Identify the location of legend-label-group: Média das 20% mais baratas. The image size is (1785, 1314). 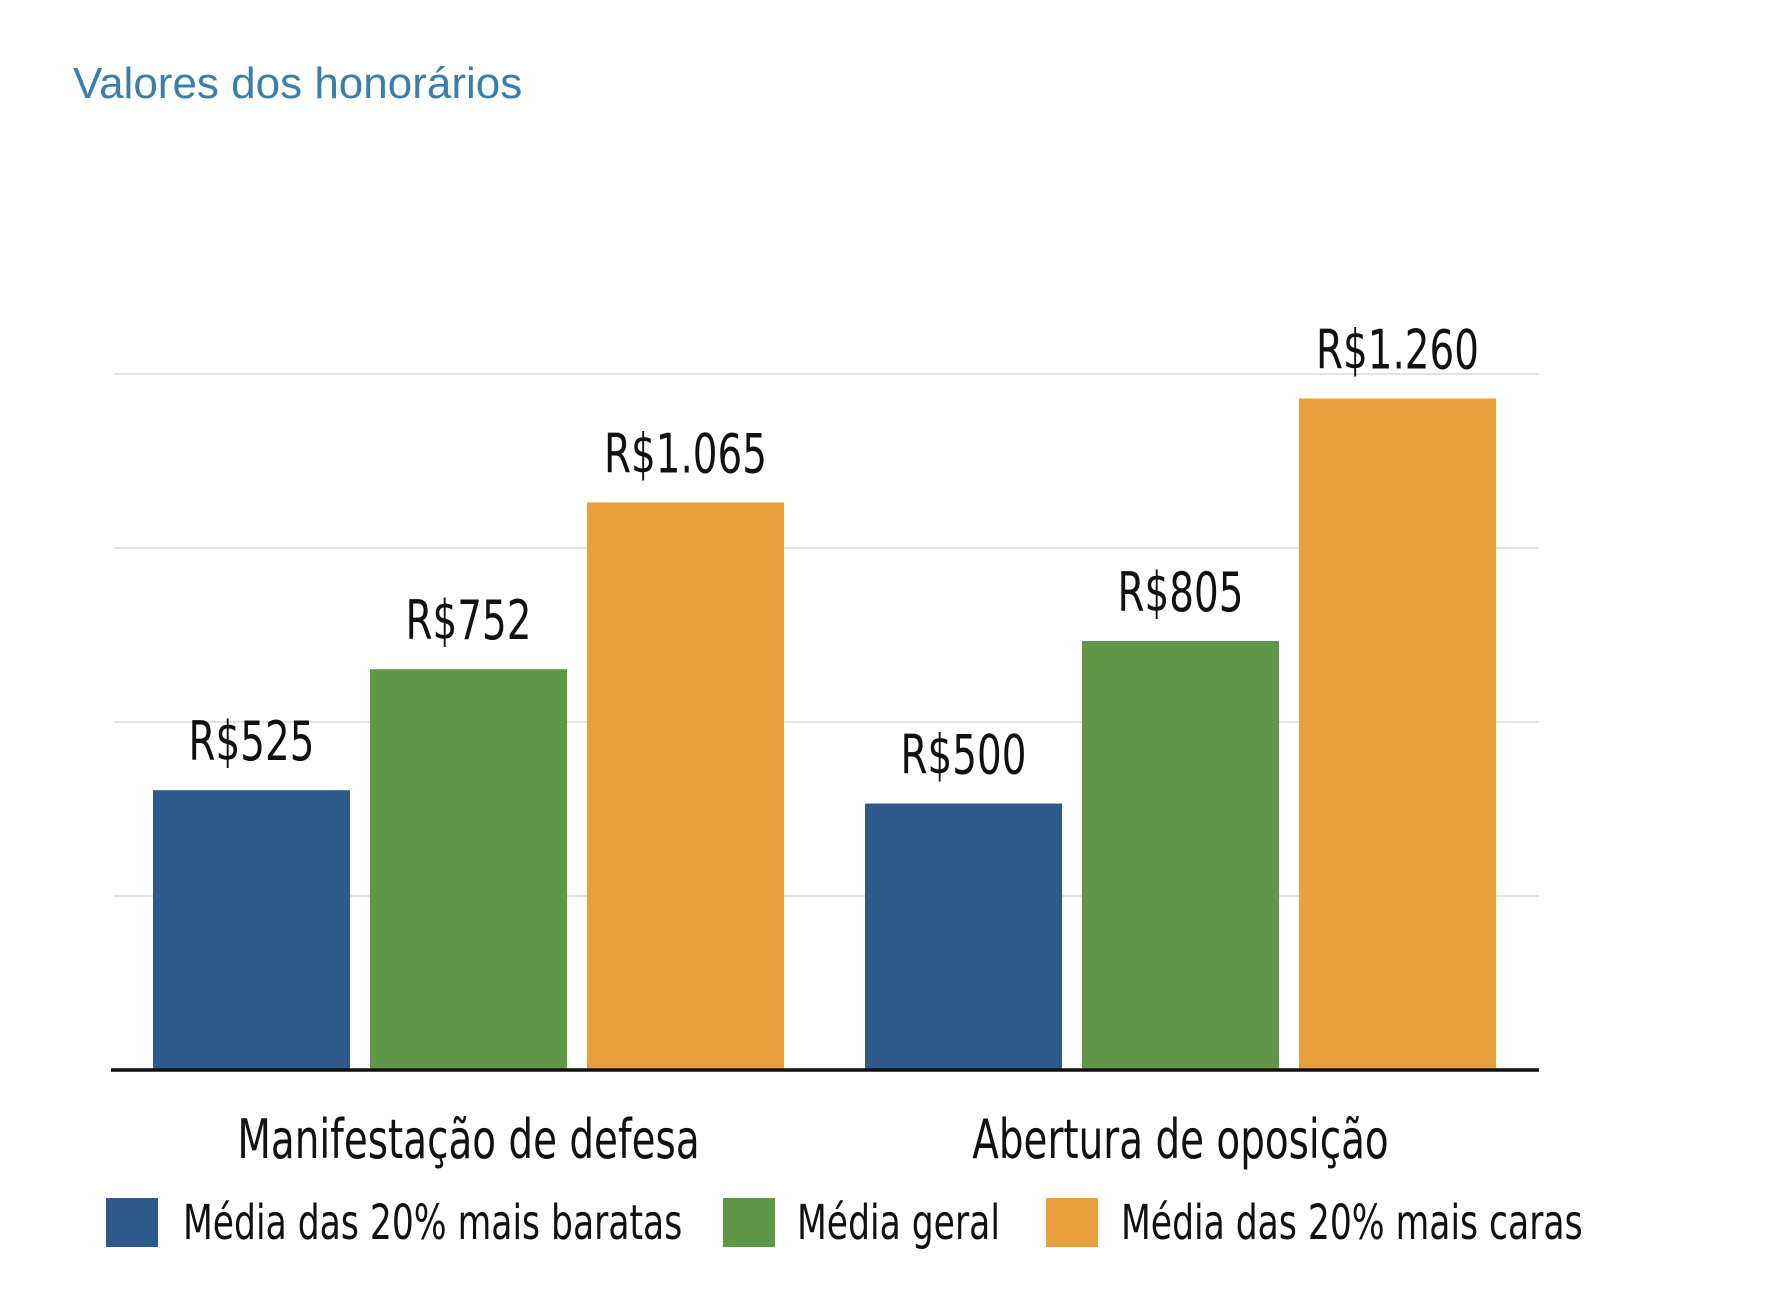
(432, 1222).